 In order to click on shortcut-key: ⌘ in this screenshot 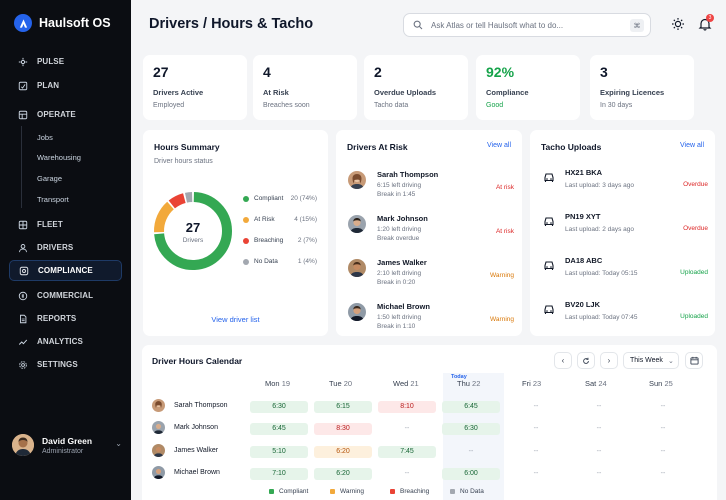, I will do `click(637, 25)`.